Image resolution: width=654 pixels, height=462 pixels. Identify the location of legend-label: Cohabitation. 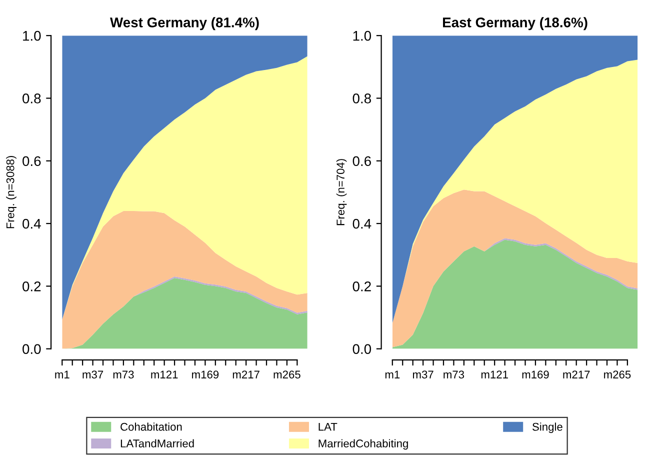
(151, 426).